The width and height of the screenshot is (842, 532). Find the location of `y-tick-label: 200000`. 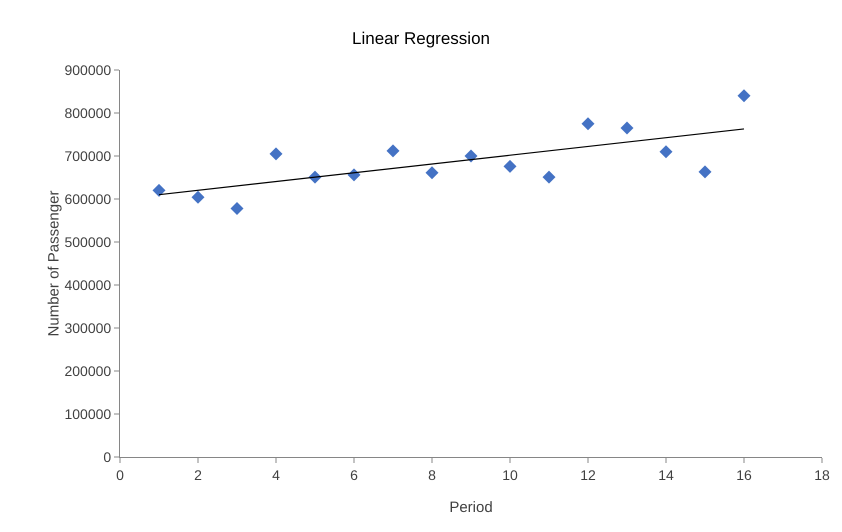

y-tick-label: 200000 is located at coordinates (88, 370).